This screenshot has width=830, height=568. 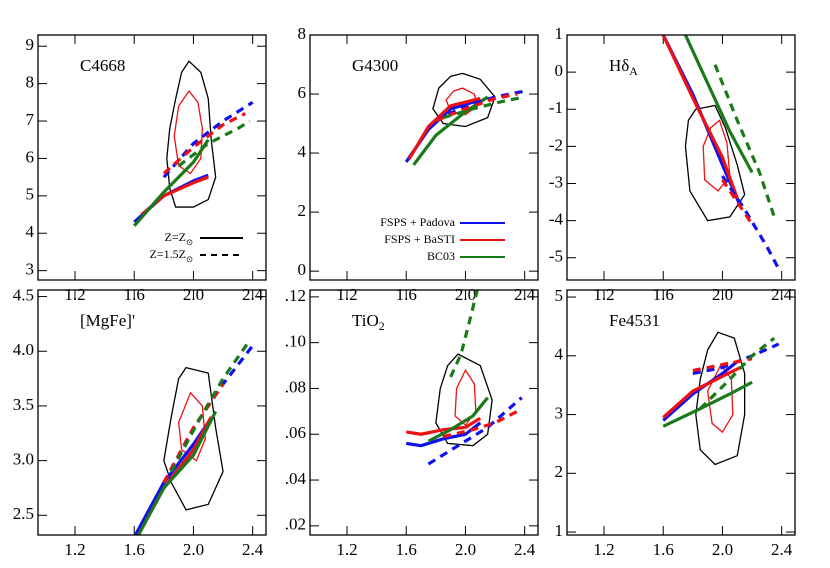 What do you see at coordinates (175, 237) in the screenshot?
I see `legend-label-main: Z=Z` at bounding box center [175, 237].